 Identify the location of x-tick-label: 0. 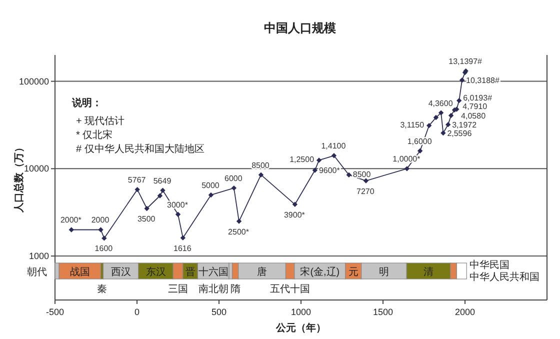
(137, 312).